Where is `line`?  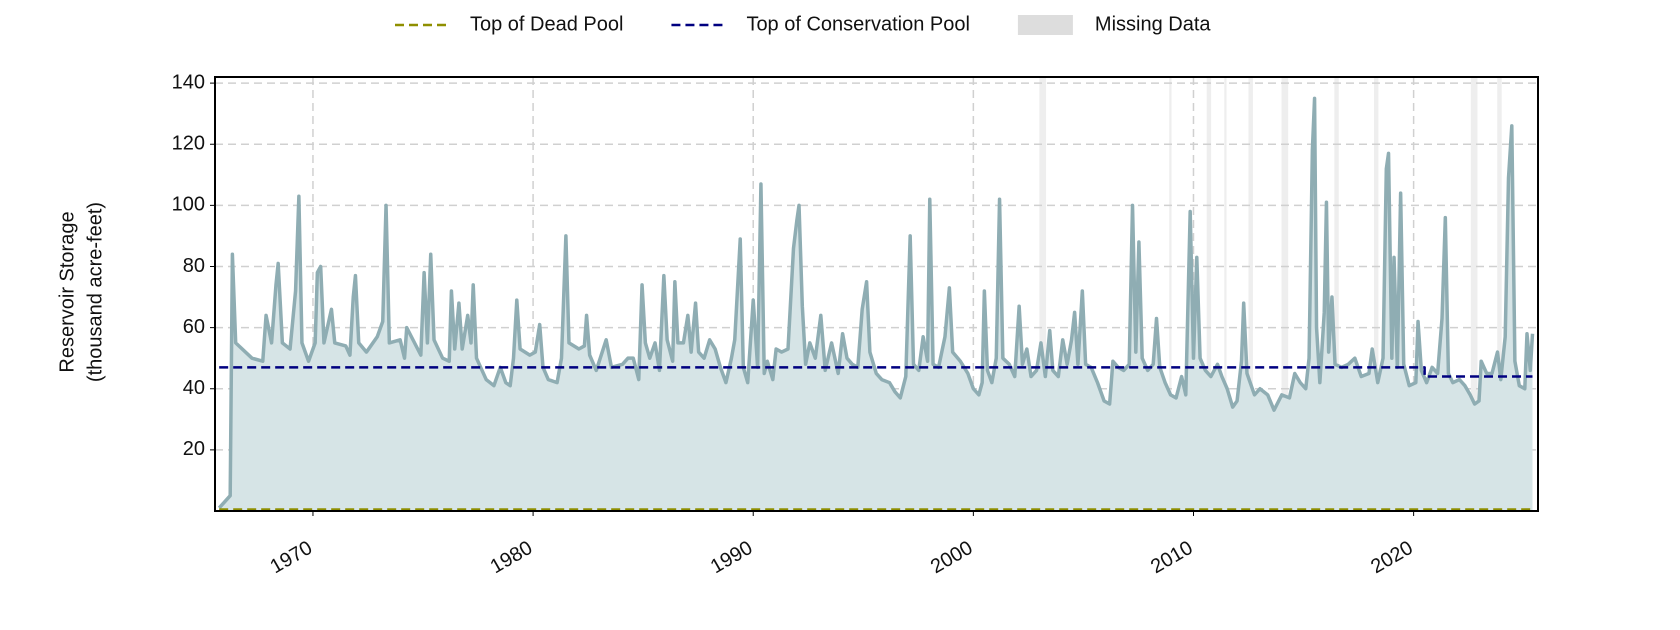
line is located at coordinates (876, 372).